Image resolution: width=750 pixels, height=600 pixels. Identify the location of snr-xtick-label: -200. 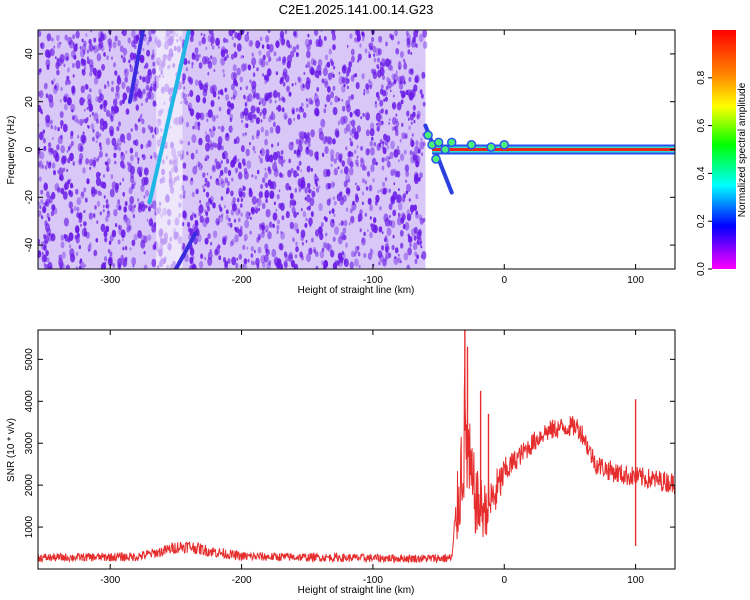
(242, 580).